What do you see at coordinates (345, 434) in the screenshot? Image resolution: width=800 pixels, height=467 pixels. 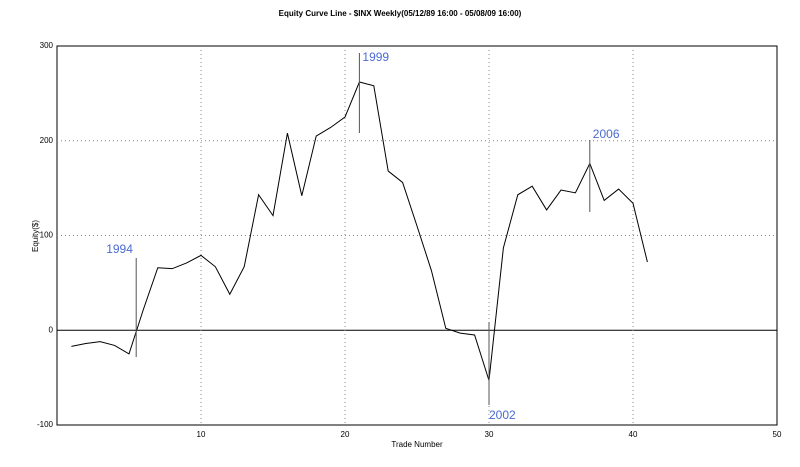 I see `x-tick-label: 20` at bounding box center [345, 434].